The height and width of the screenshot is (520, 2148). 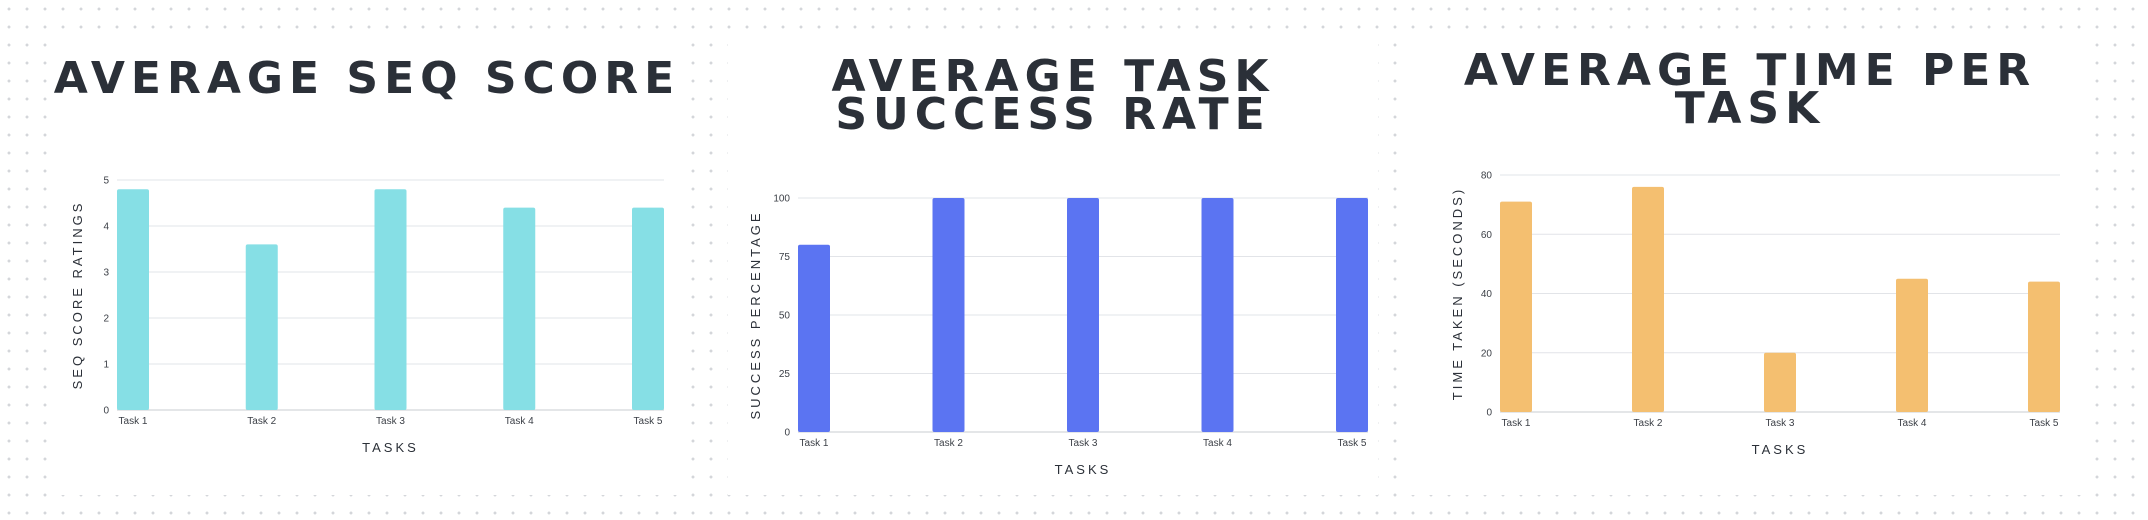 What do you see at coordinates (106, 319) in the screenshot?
I see `y-tick-label: 2` at bounding box center [106, 319].